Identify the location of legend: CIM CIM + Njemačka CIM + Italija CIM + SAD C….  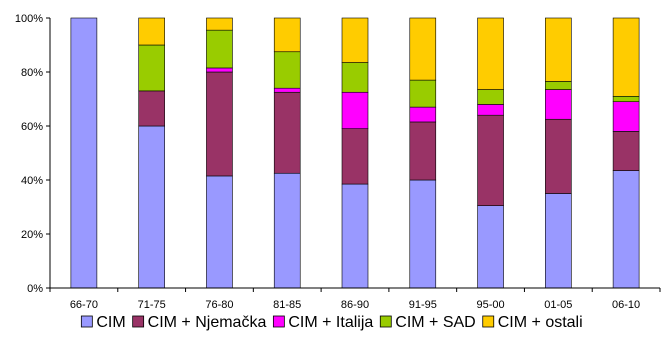
(331, 322).